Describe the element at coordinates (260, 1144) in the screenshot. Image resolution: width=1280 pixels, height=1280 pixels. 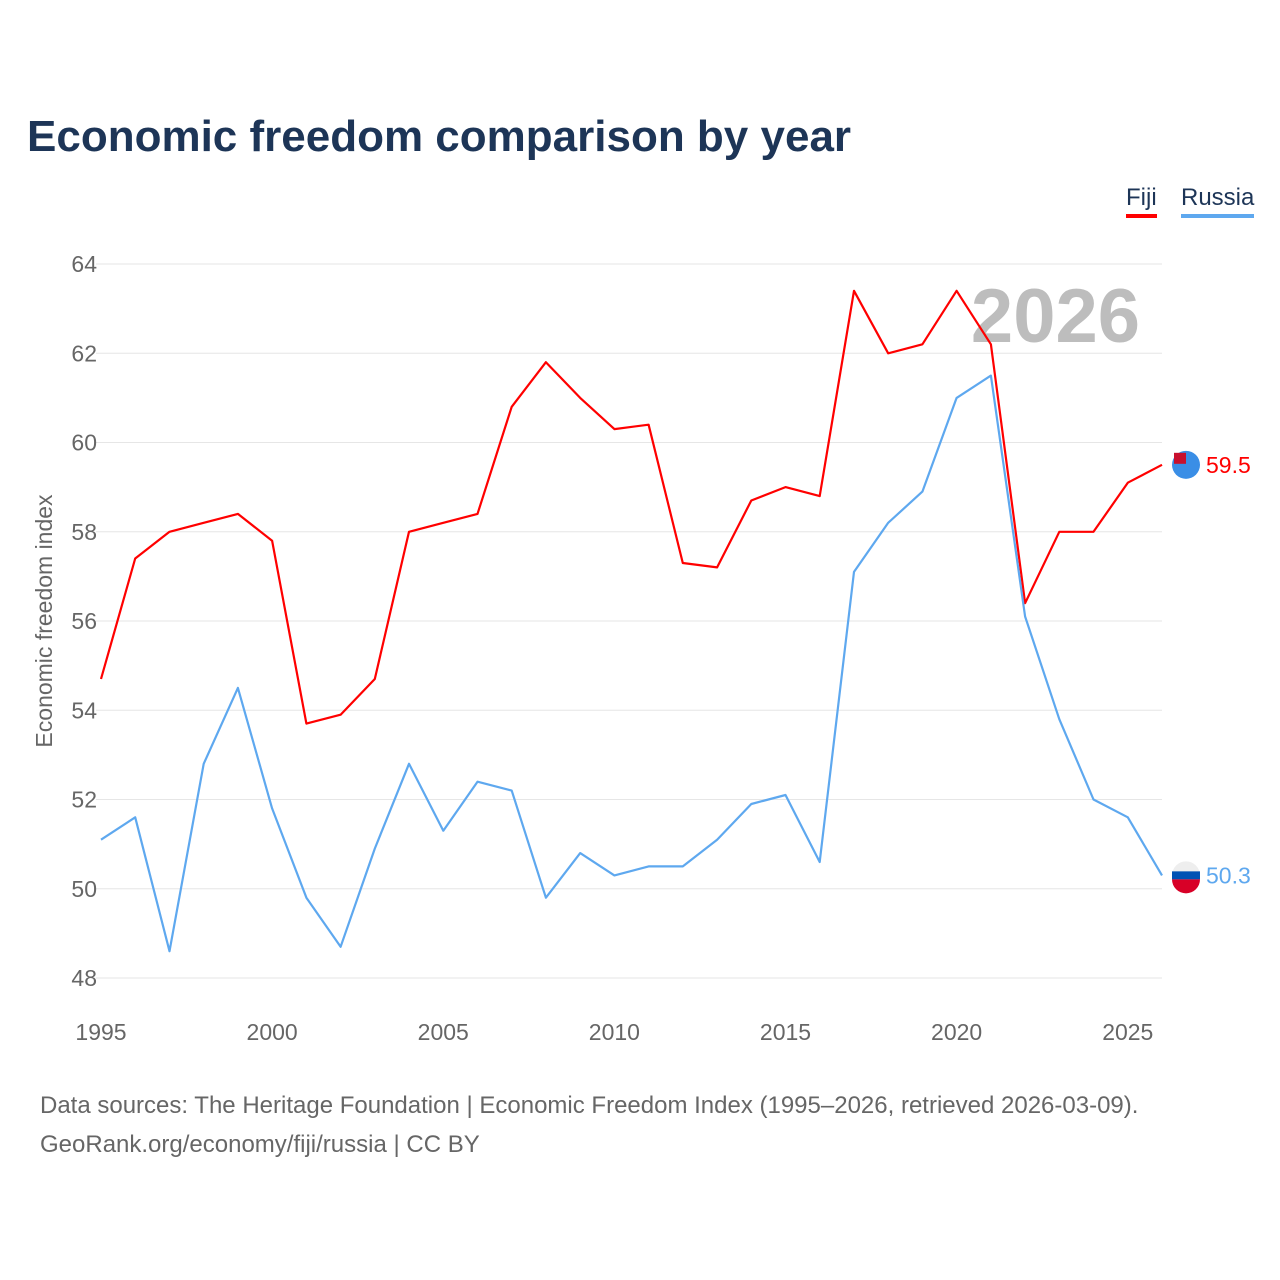
I see `footer-link: GeoRank.org/economy/fiji/russia | CC BY` at that location.